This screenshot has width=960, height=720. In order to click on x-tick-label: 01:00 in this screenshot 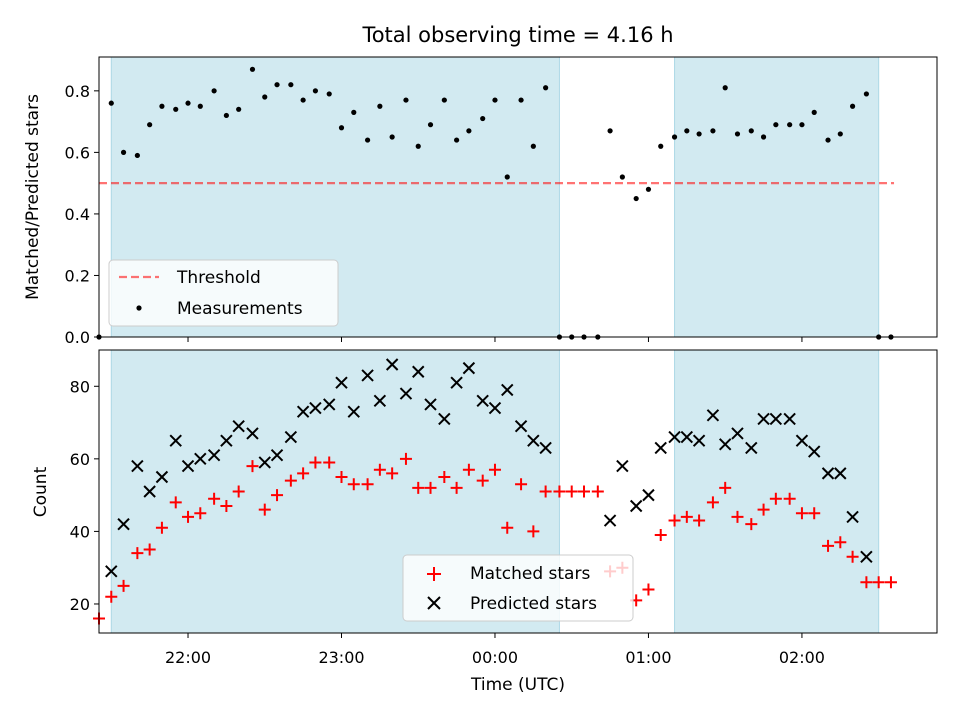, I will do `click(648, 657)`.